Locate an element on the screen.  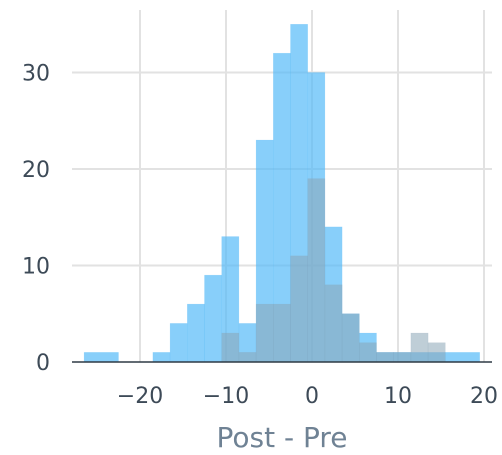
x-axis-title: Post - Pre is located at coordinates (281, 437).